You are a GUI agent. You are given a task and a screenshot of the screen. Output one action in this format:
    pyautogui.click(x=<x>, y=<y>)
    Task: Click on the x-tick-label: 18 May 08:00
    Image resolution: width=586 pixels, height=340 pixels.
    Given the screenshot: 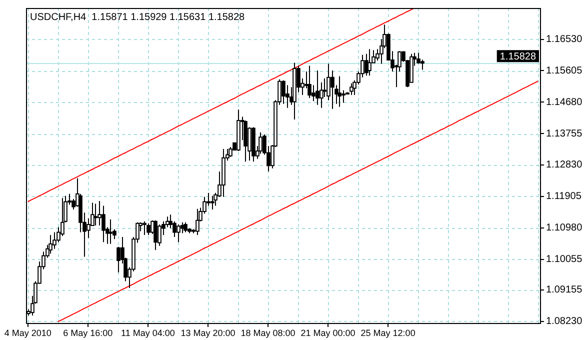 What is the action you would take?
    pyautogui.click(x=268, y=333)
    